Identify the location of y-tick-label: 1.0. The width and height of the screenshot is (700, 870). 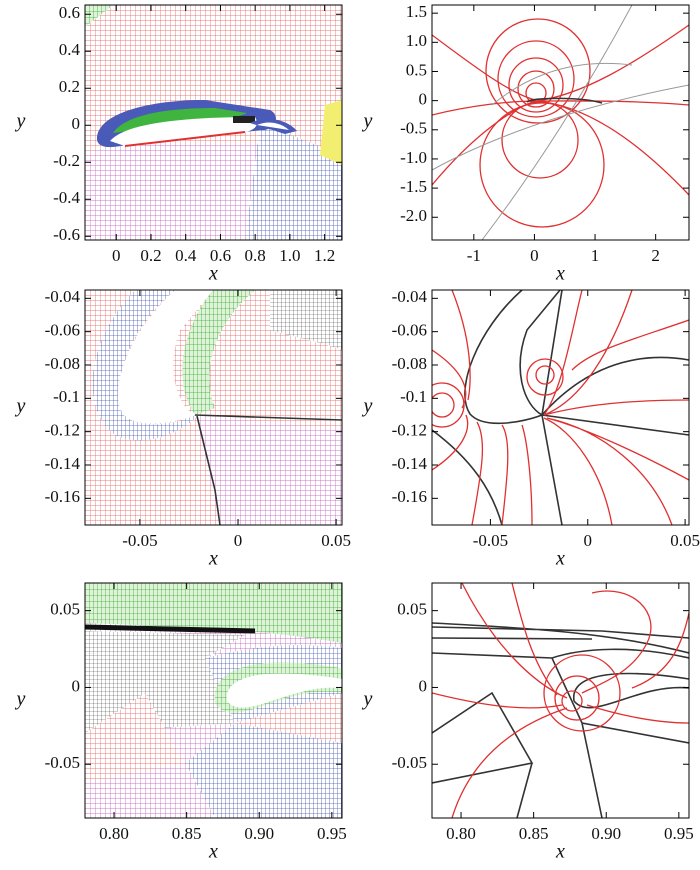
(416, 40).